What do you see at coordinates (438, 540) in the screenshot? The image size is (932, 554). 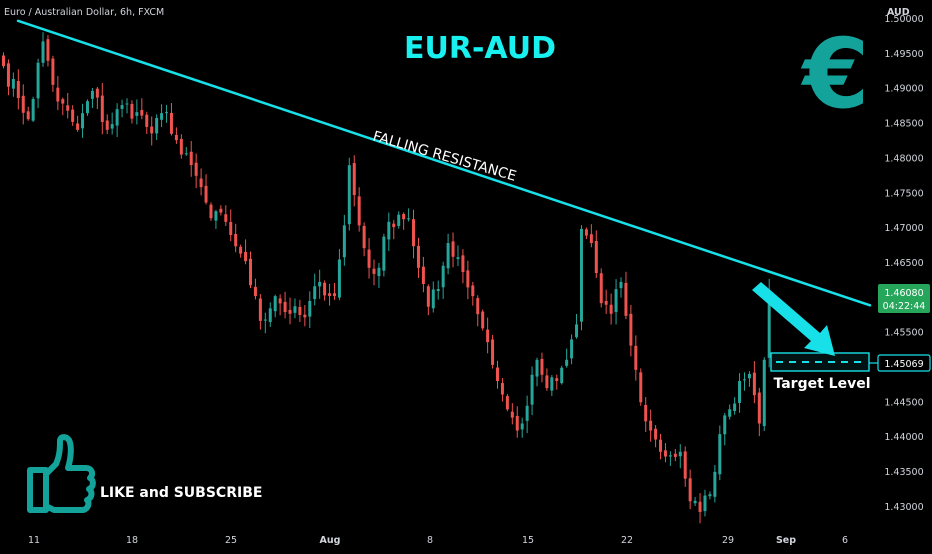 I see `time-axis: 11 18 25 Aug 8 15 22 29 Sep 6` at bounding box center [438, 540].